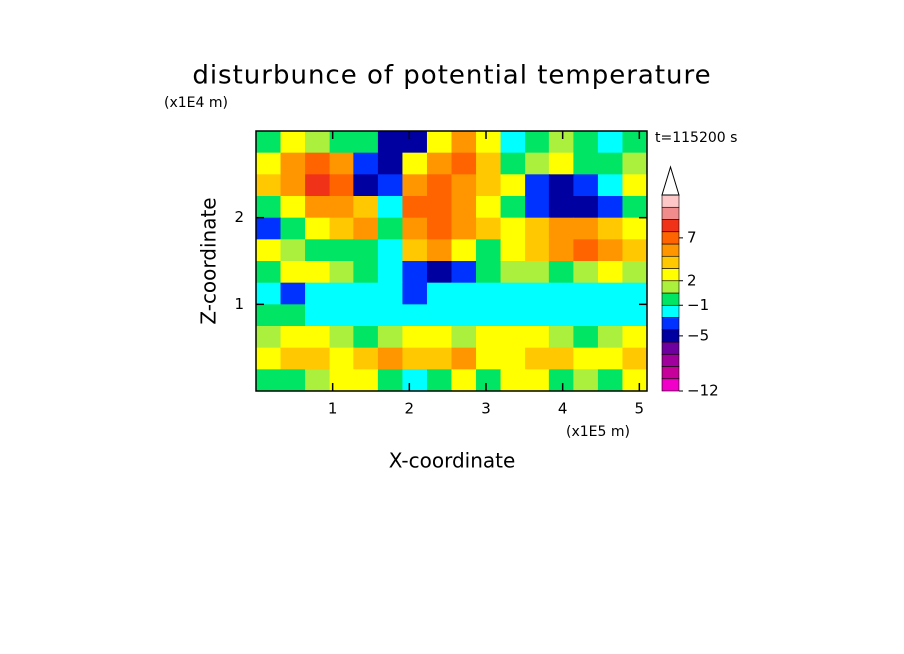 Image resolution: width=904 pixels, height=654 pixels. Describe the element at coordinates (196, 103) in the screenshot. I see `y-unit: (x1E4 m)` at that location.